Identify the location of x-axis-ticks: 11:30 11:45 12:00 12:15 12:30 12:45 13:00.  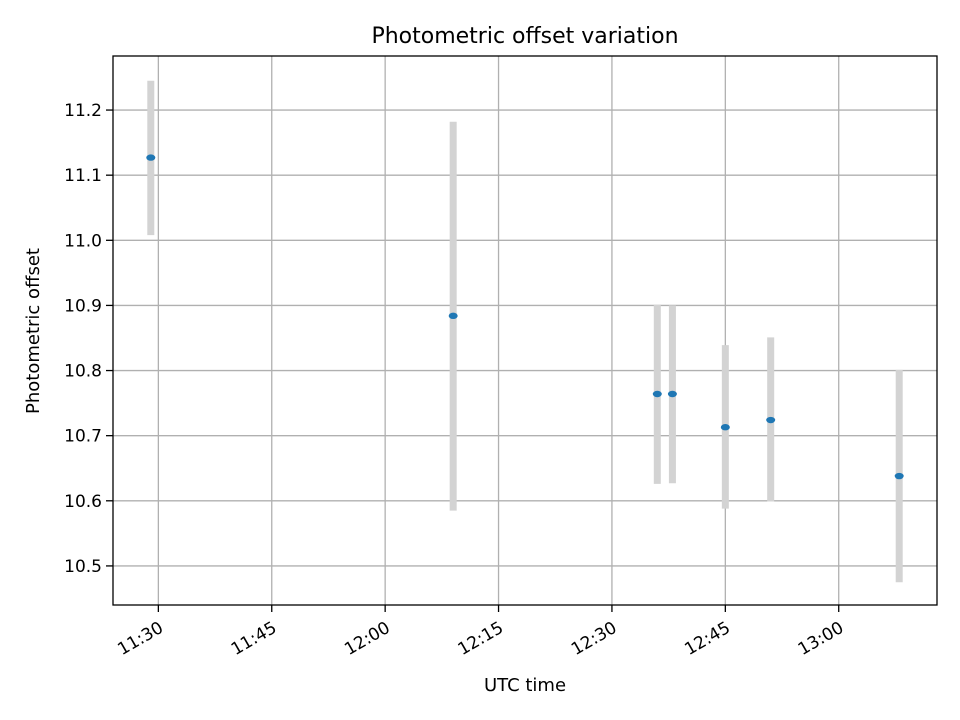
(480, 632).